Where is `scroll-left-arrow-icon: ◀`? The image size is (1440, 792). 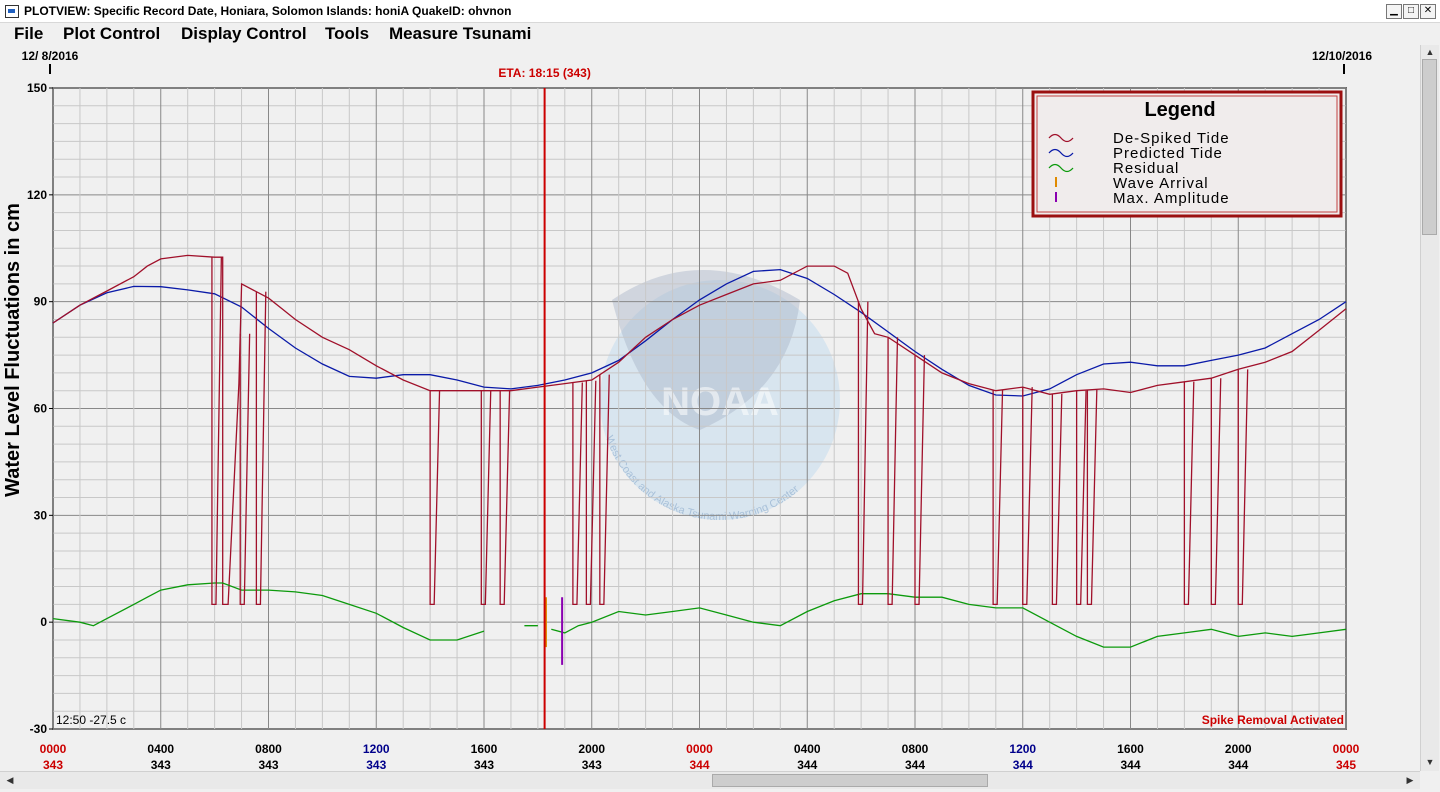
scroll-left-arrow-icon: ◀ is located at coordinates (10, 780).